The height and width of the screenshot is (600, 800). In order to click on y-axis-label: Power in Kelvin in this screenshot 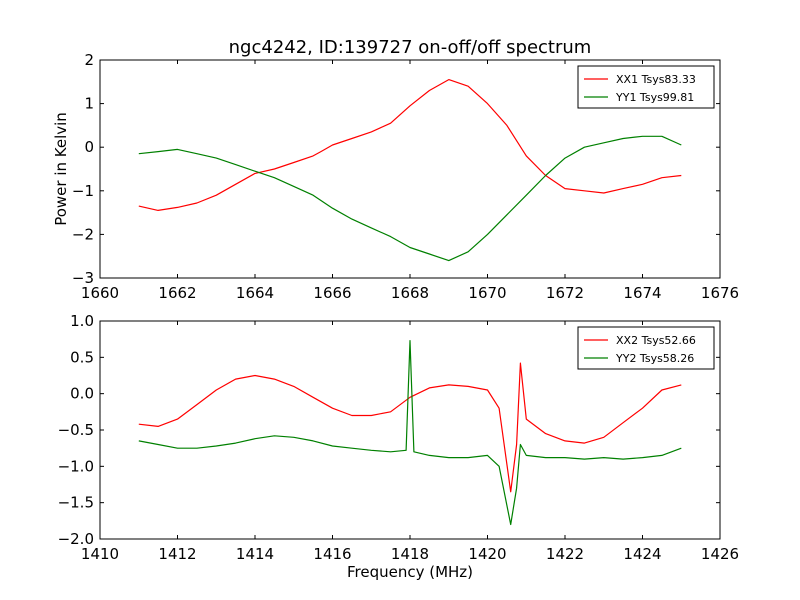, I will do `click(61, 169)`.